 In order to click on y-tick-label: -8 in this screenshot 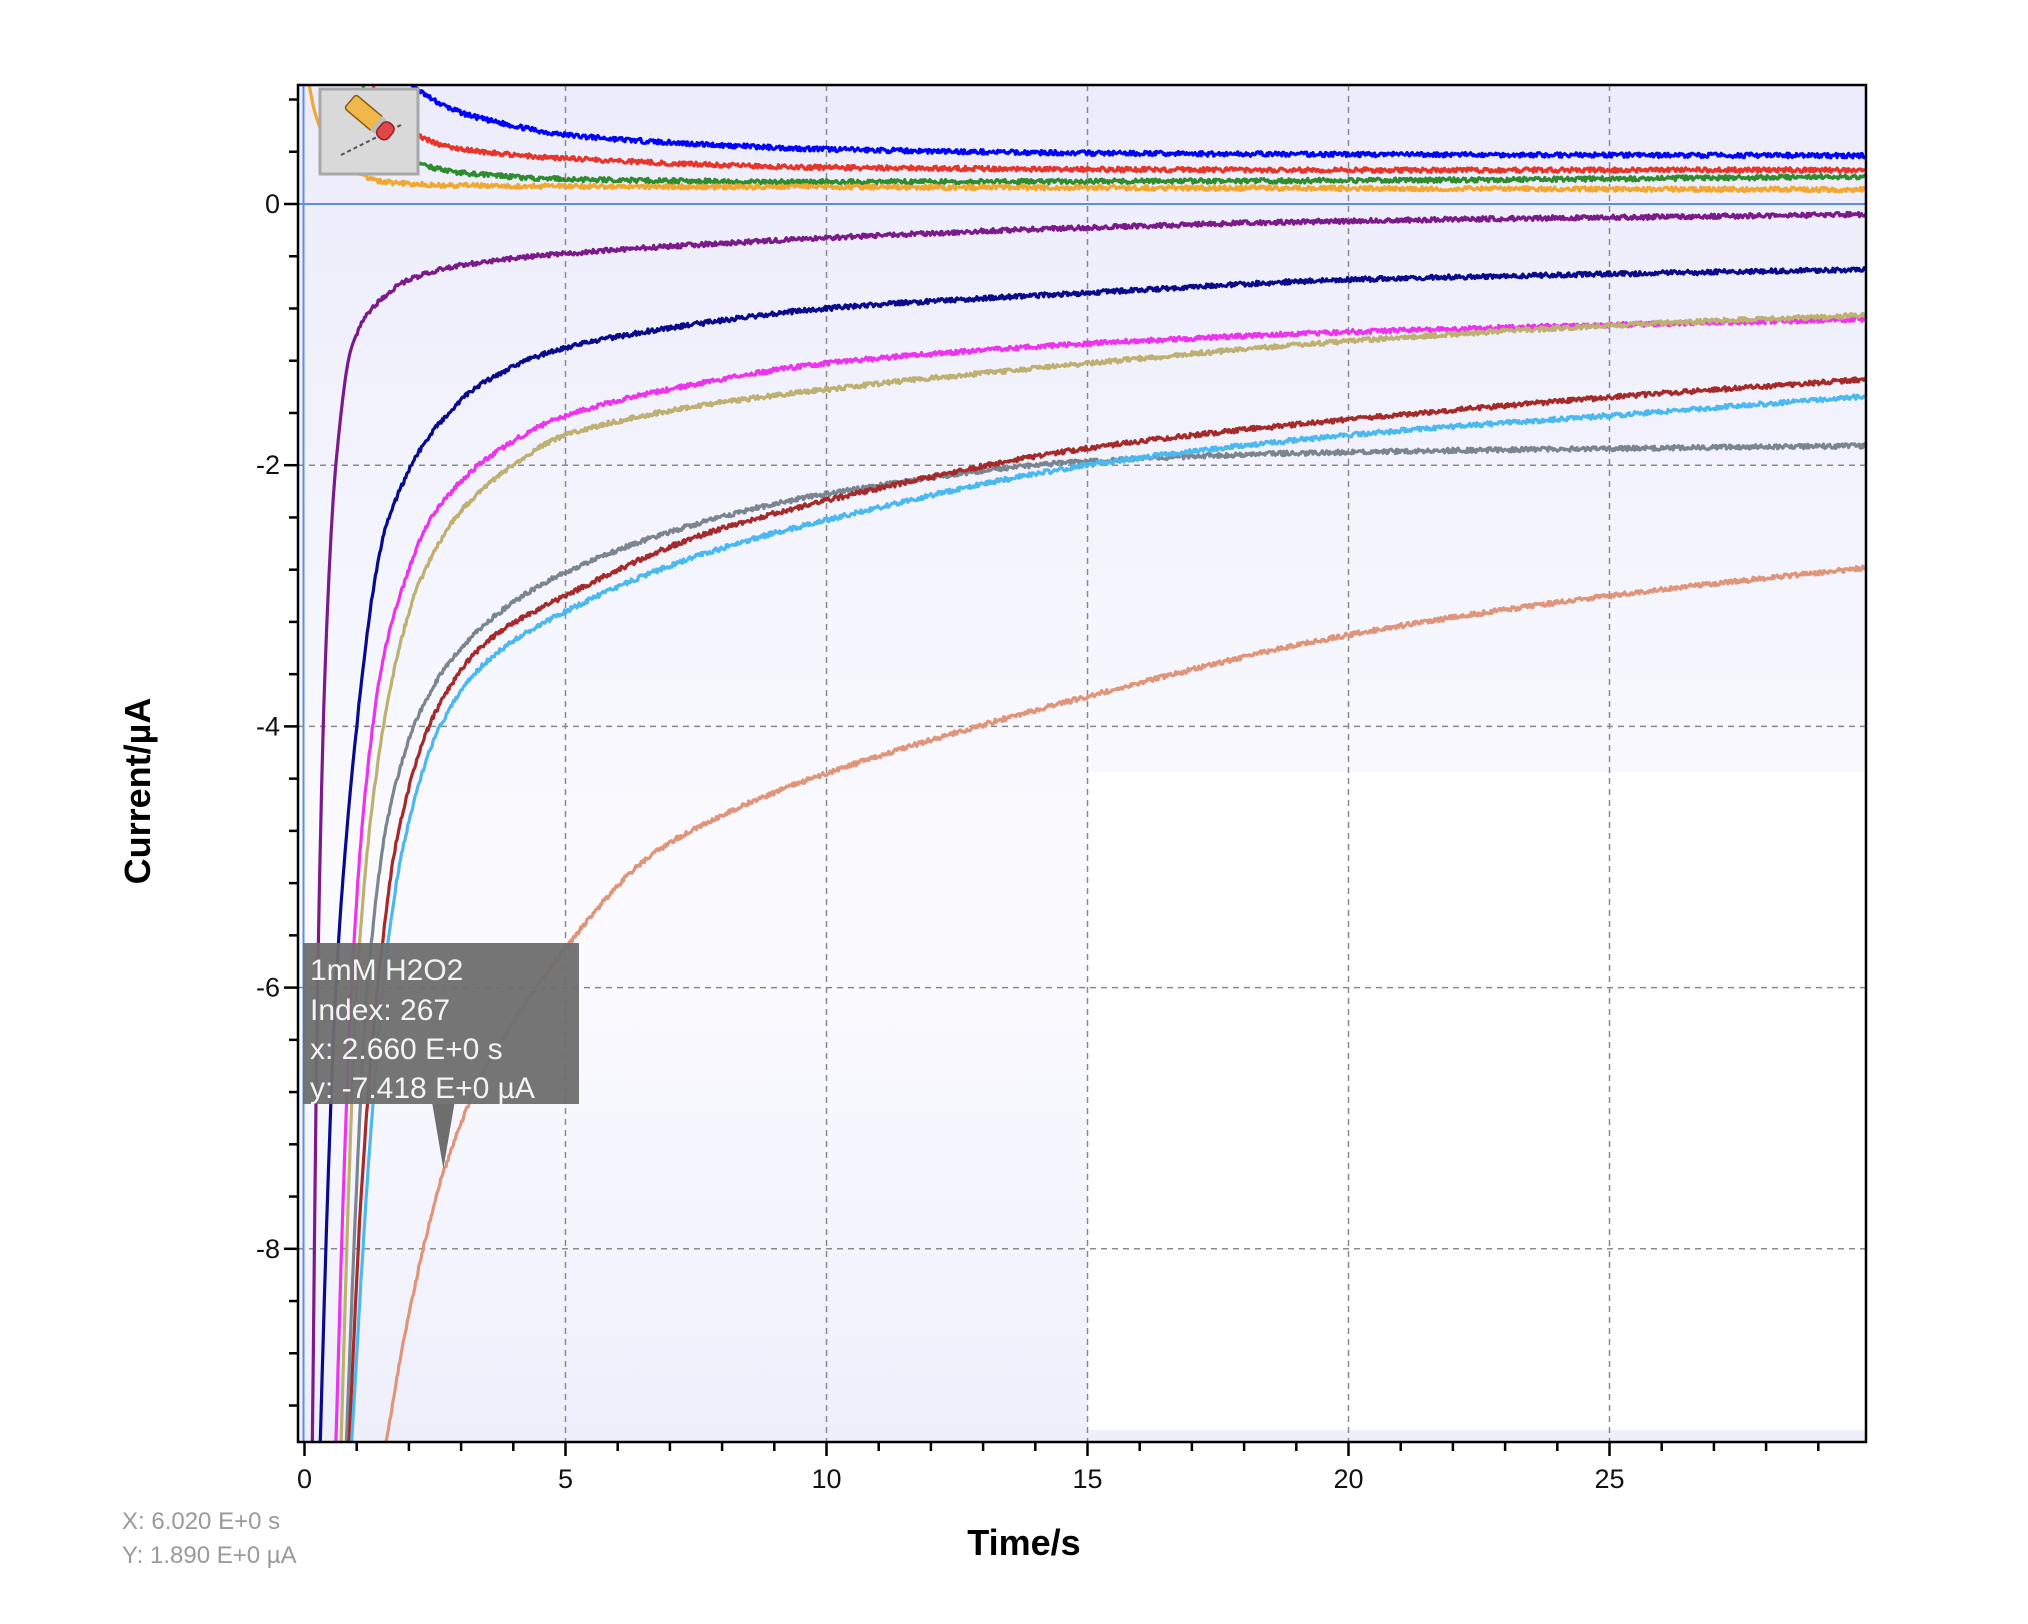, I will do `click(268, 1249)`.